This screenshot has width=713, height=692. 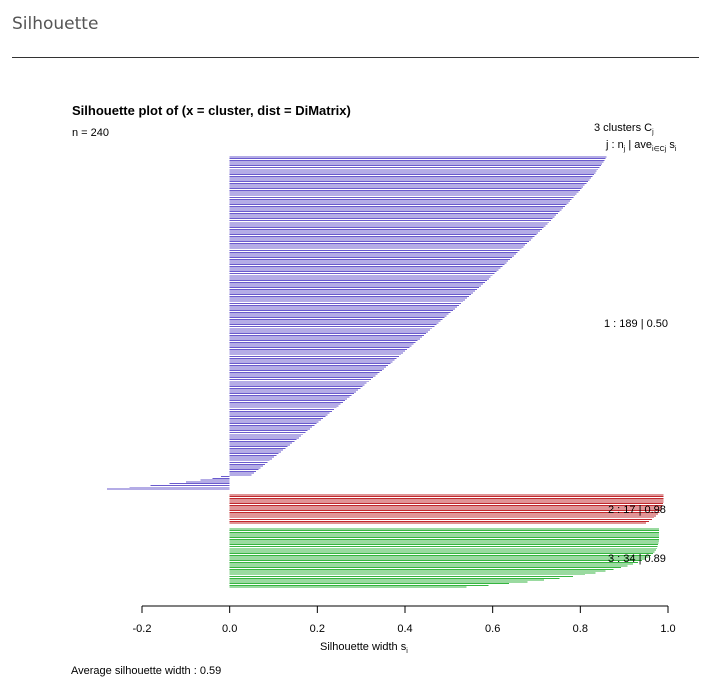 I want to click on legend-header: 3 clusters Cj j : nj | avei∈Cj si, so click(x=635, y=137).